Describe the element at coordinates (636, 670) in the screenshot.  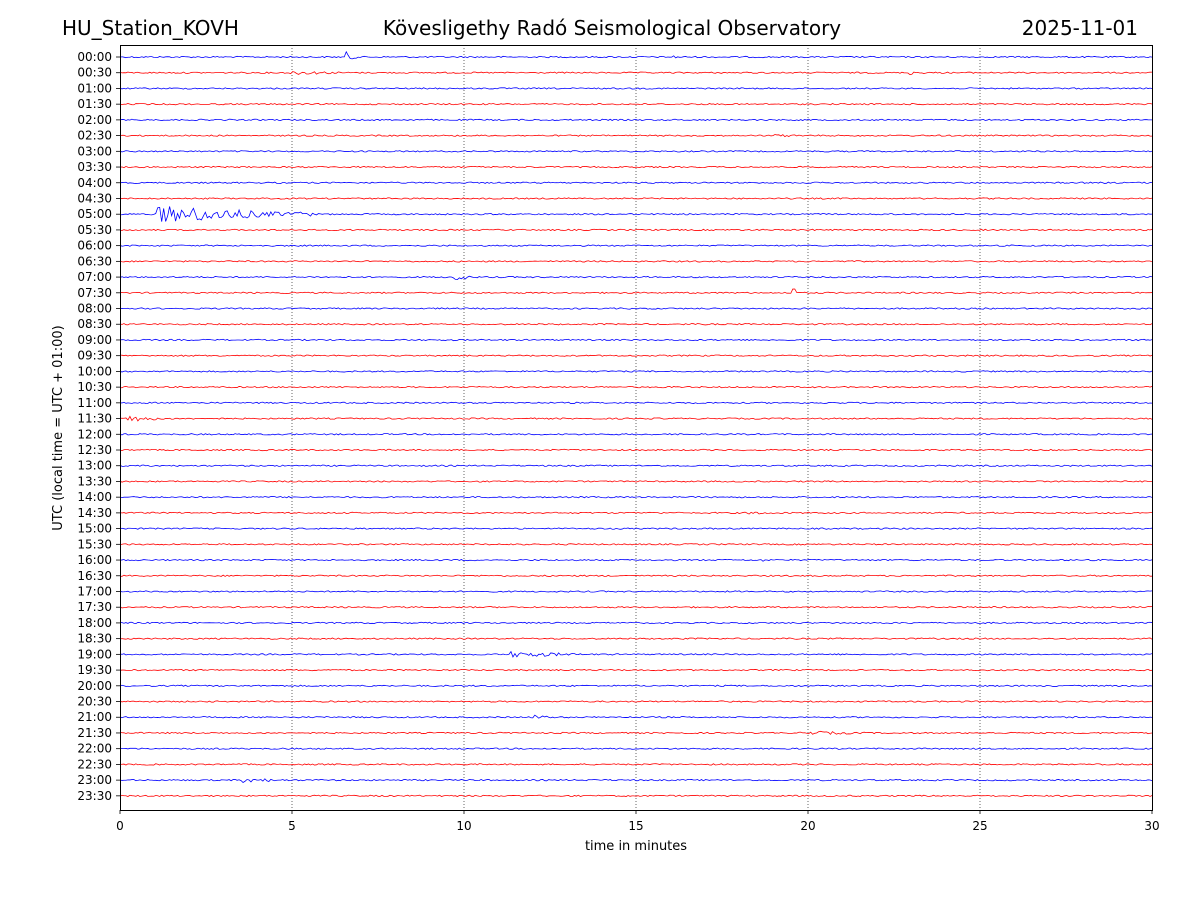
I see `trace-1930` at that location.